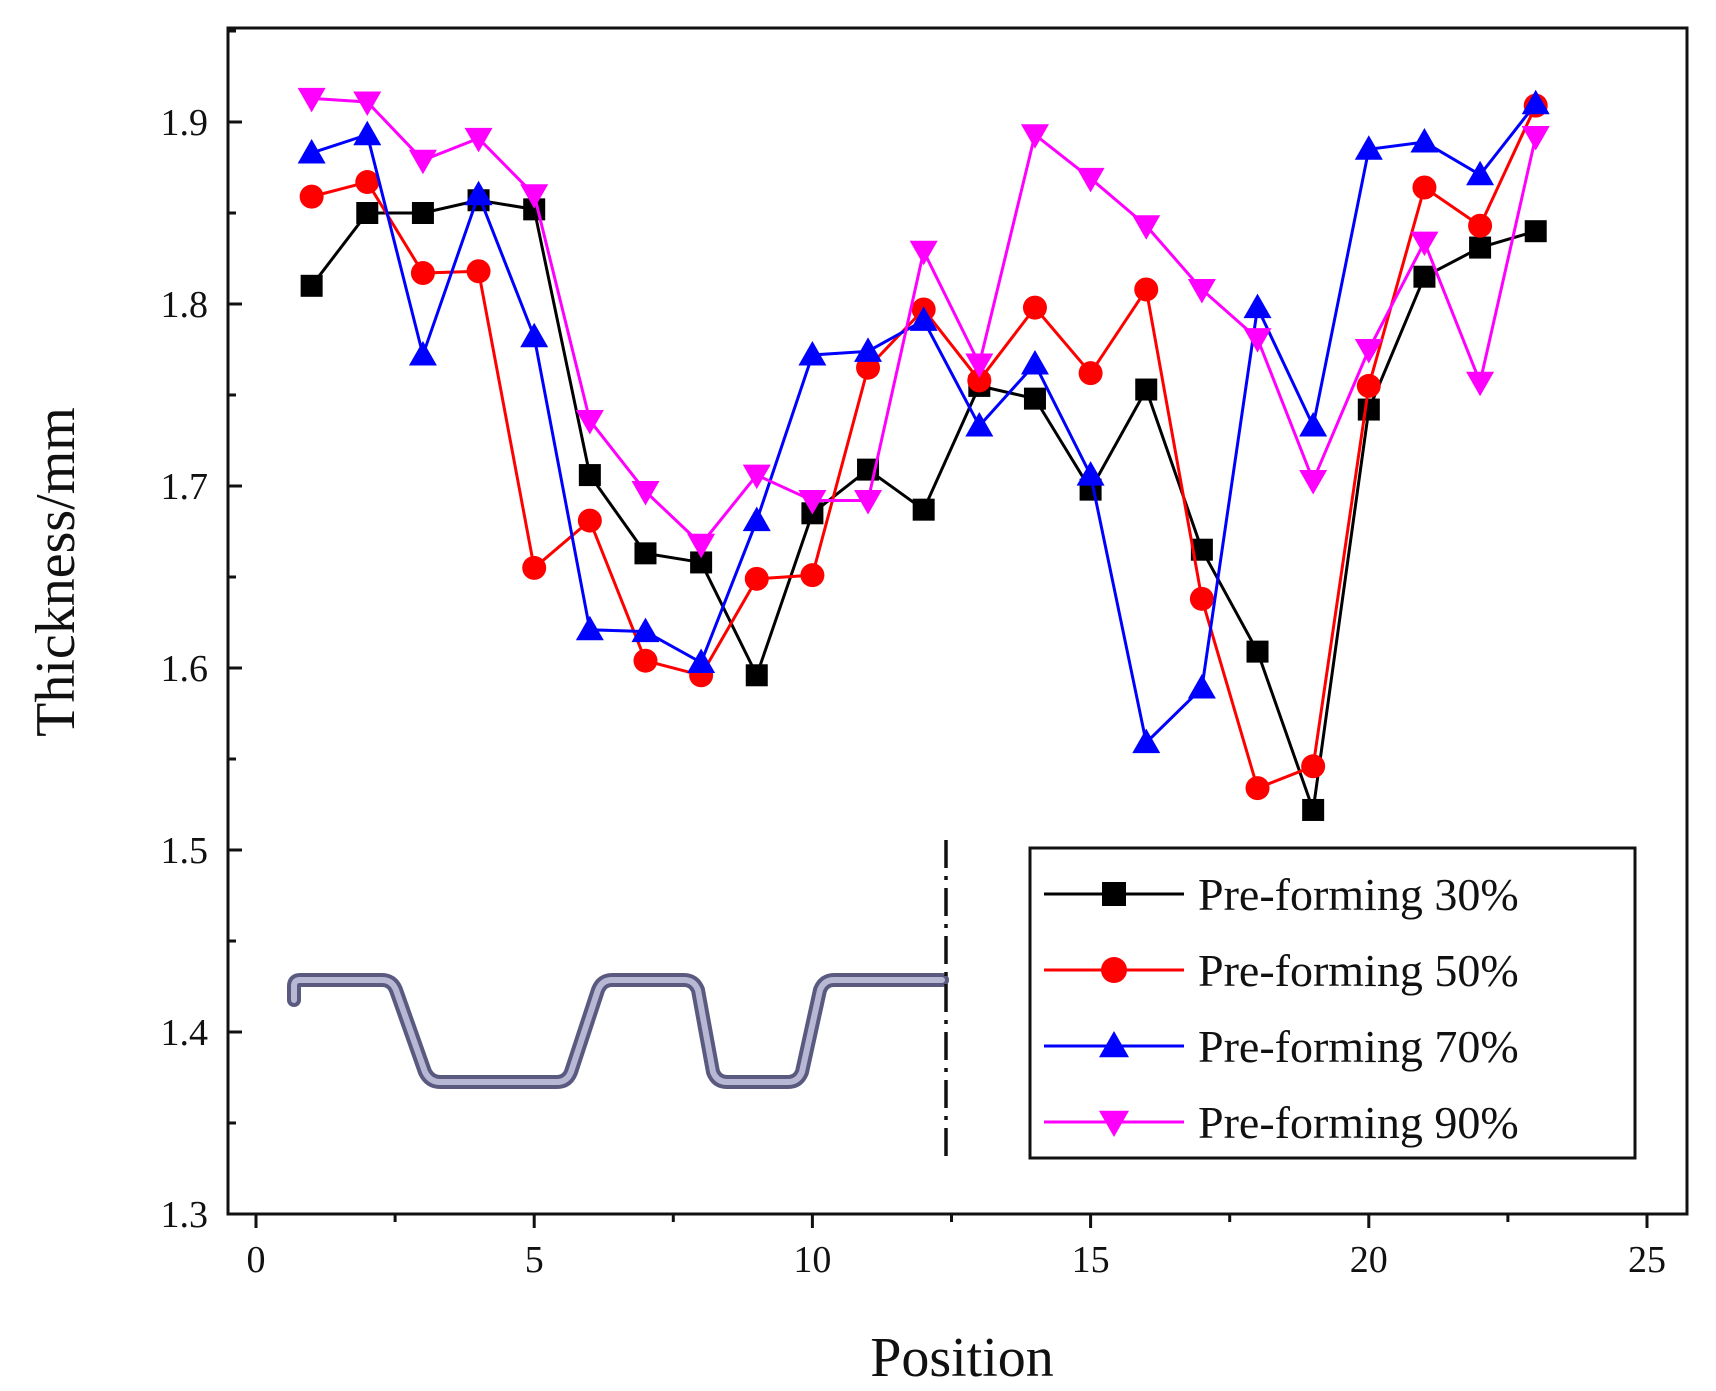 This screenshot has height=1391, width=1716. I want to click on y-tick-label: 1.9, so click(185, 123).